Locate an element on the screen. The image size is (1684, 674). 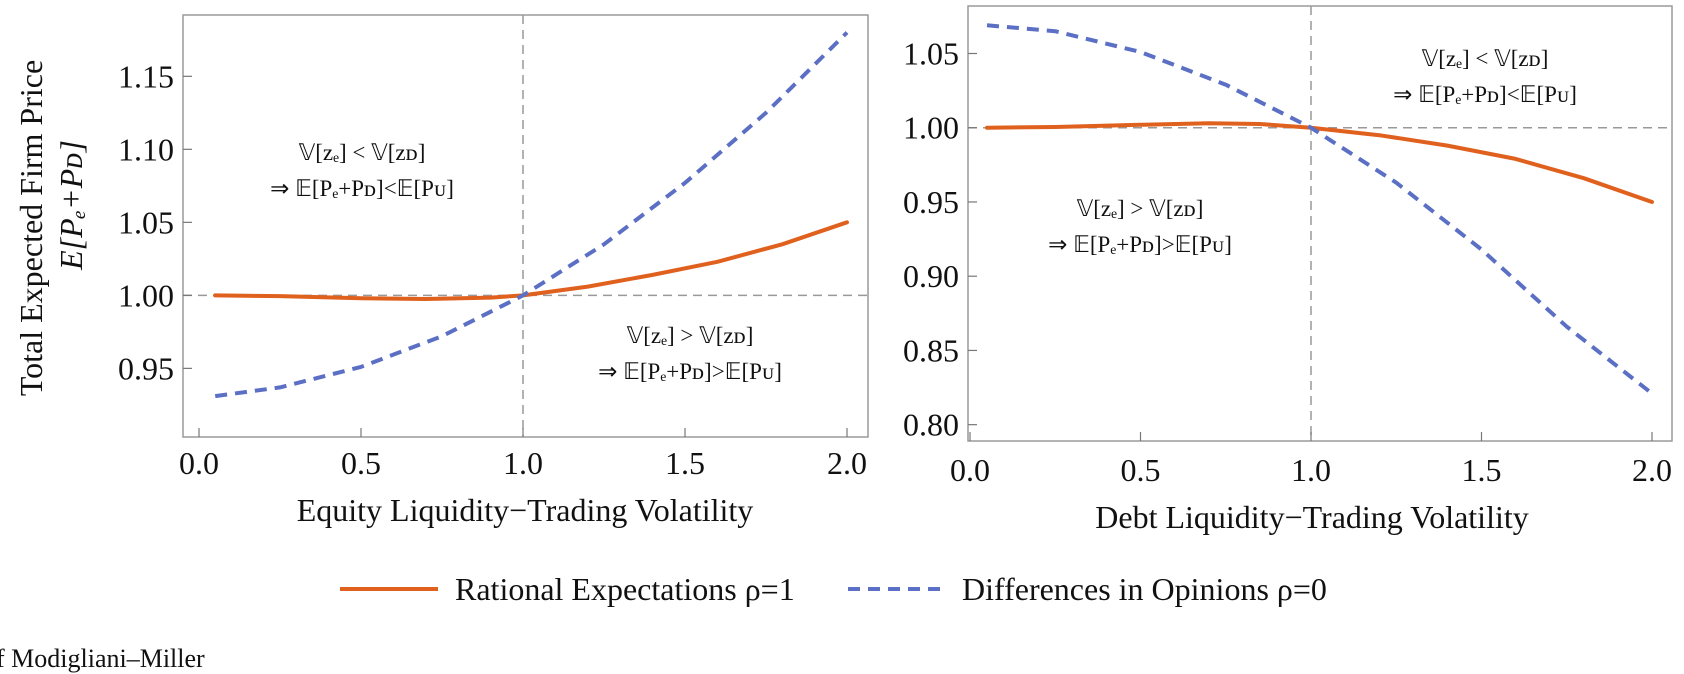
equity-x-title: Equity Liquidity−Trading Volatility is located at coordinates (525, 510).